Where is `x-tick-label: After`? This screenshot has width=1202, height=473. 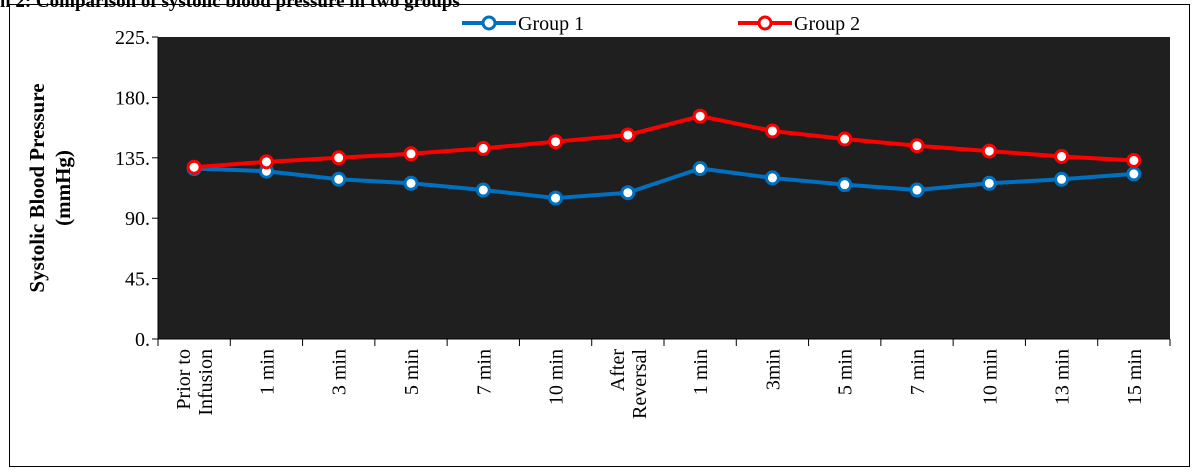 x-tick-label: After is located at coordinates (618, 370).